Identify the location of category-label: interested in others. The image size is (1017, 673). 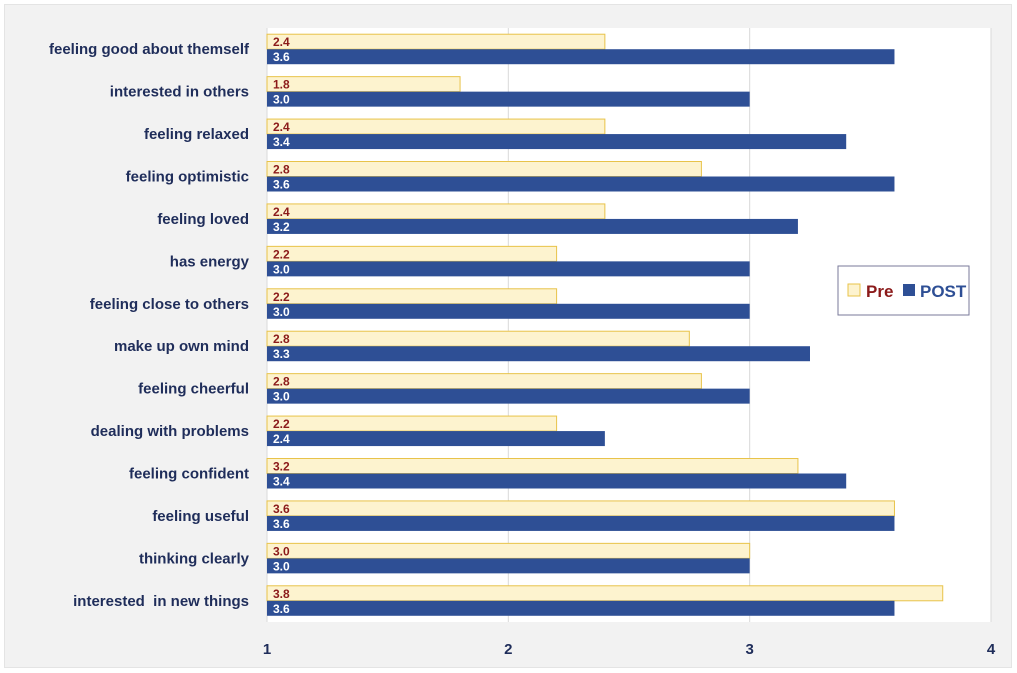
(179, 92).